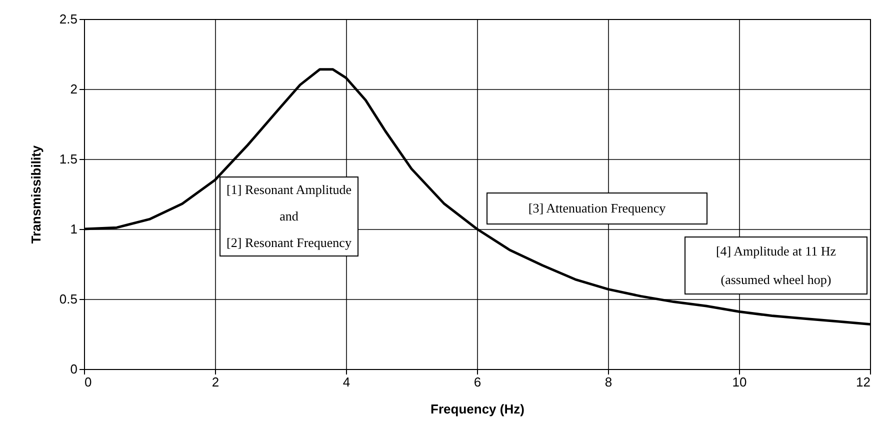 Image resolution: width=885 pixels, height=429 pixels. What do you see at coordinates (478, 382) in the screenshot?
I see `x-tick-label: 6` at bounding box center [478, 382].